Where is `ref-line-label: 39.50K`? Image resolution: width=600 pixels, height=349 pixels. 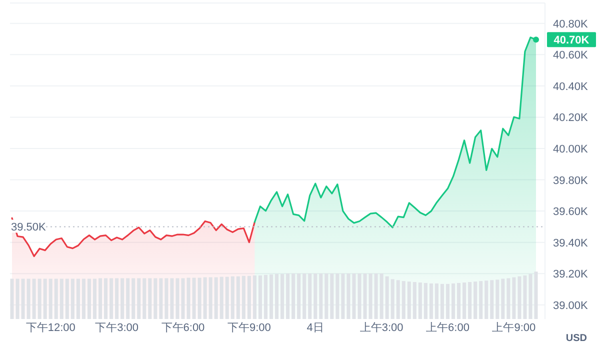 ref-line-label: 39.50K is located at coordinates (29, 228).